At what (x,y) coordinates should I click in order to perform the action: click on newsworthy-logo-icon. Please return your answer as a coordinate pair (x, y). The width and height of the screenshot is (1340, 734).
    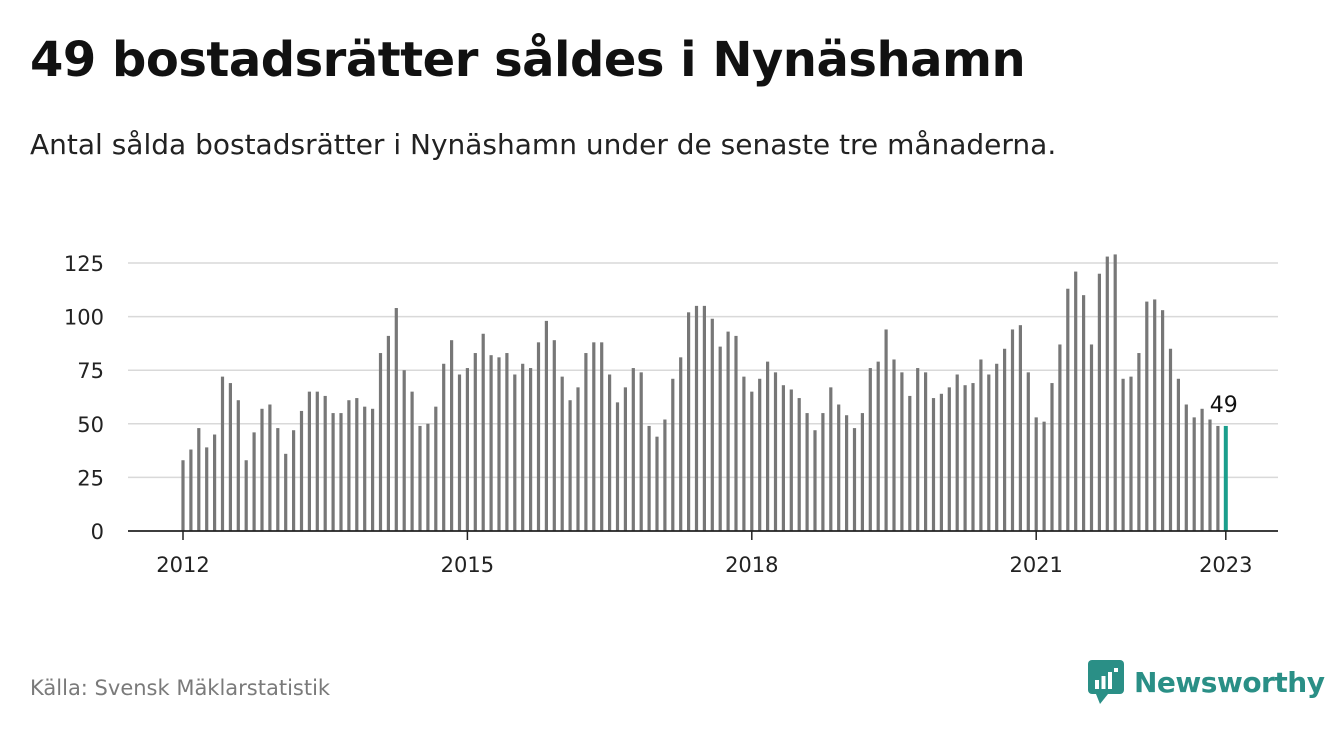
    Looking at the image, I should click on (1106, 682).